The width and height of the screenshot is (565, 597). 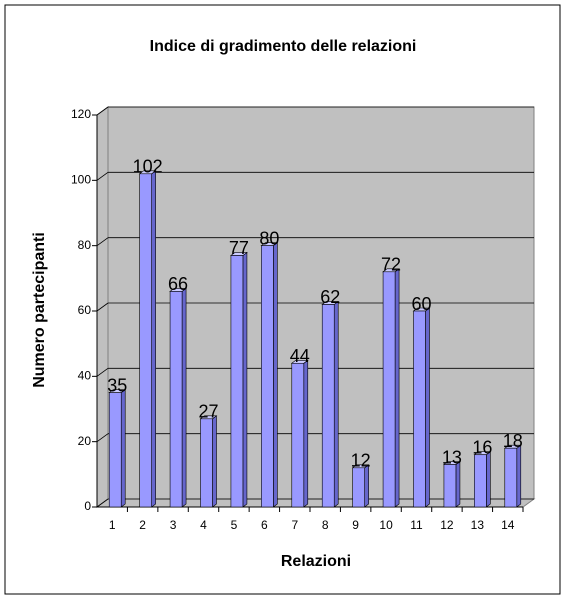 What do you see at coordinates (39, 310) in the screenshot?
I see `y-axis-title: Numero partecipanti` at bounding box center [39, 310].